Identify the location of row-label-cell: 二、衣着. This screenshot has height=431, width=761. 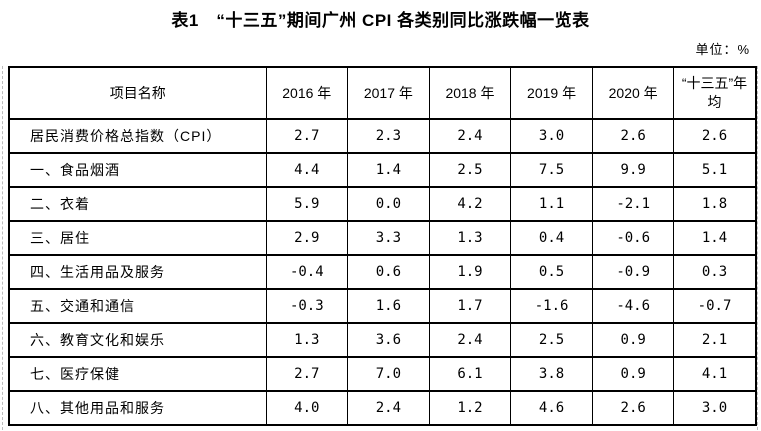
(137, 204).